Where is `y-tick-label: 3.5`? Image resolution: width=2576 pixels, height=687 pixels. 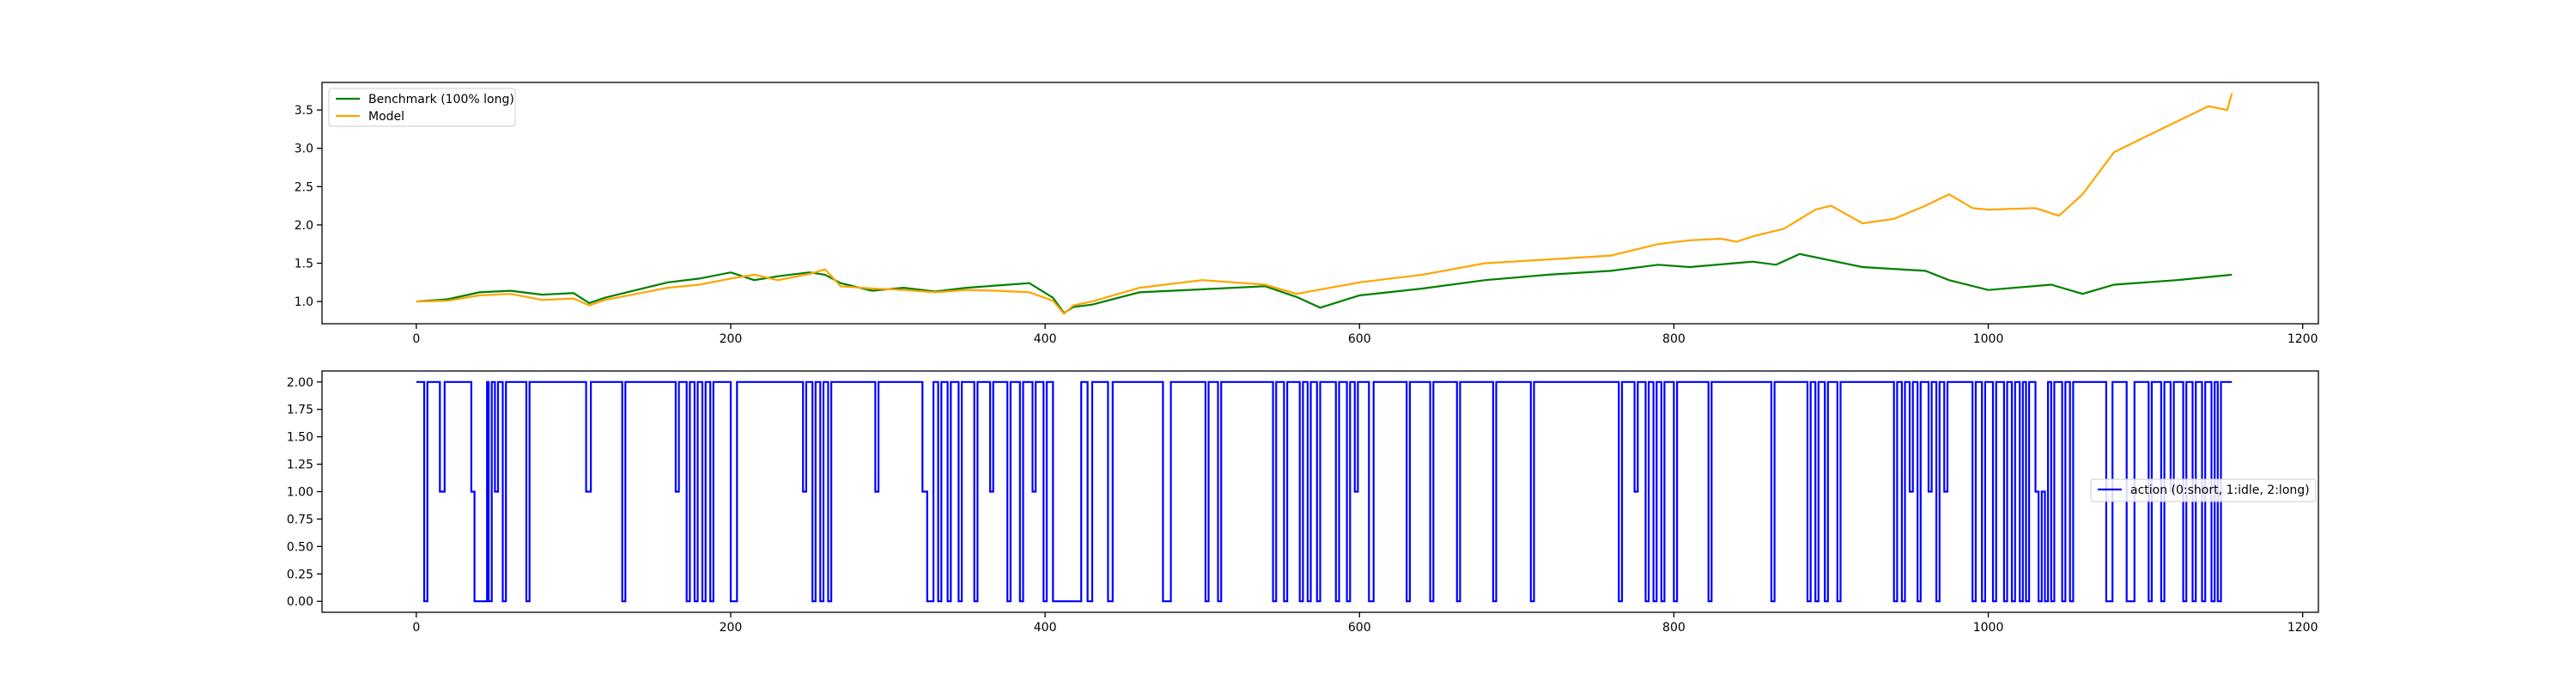
y-tick-label: 3.5 is located at coordinates (304, 111).